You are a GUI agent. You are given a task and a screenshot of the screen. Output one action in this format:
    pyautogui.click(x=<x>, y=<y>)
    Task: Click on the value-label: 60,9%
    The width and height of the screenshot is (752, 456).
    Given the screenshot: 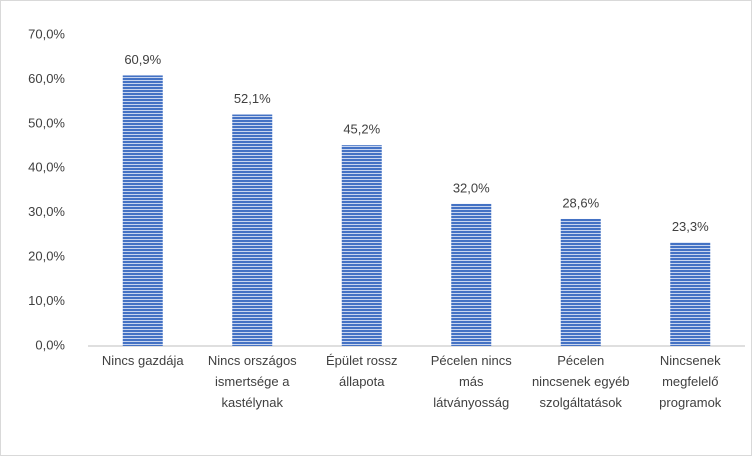 What is the action you would take?
    pyautogui.click(x=142, y=59)
    